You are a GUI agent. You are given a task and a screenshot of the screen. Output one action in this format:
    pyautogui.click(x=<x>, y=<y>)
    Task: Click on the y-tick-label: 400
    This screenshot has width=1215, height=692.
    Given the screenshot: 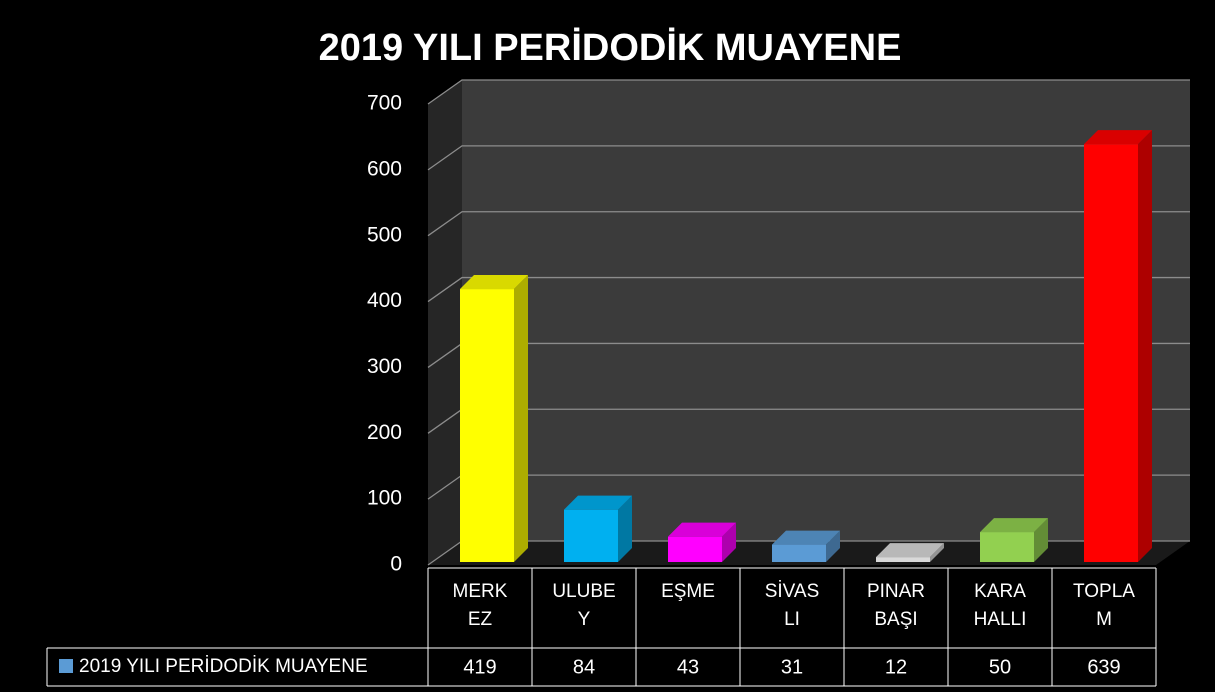 What is the action you would take?
    pyautogui.click(x=384, y=300)
    